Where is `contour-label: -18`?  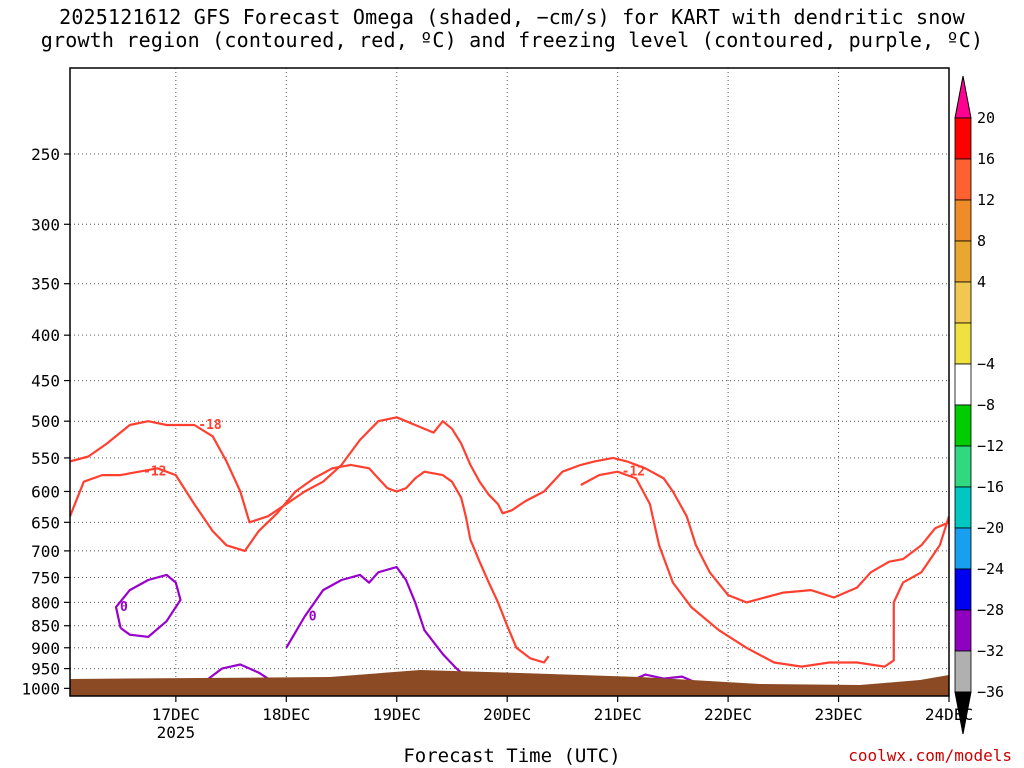 contour-label: -18 is located at coordinates (210, 425).